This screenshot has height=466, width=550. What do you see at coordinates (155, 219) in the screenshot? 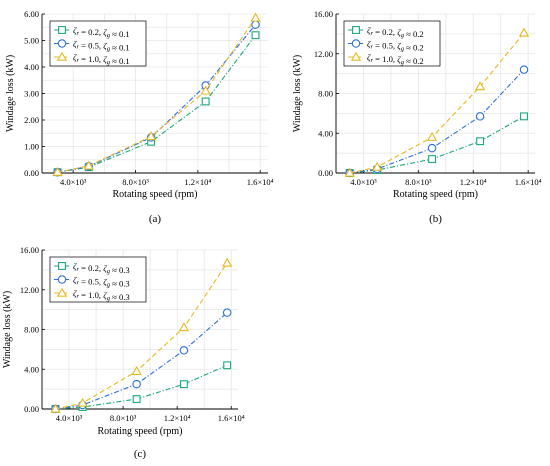
I see `panel-label: (a)` at bounding box center [155, 219].